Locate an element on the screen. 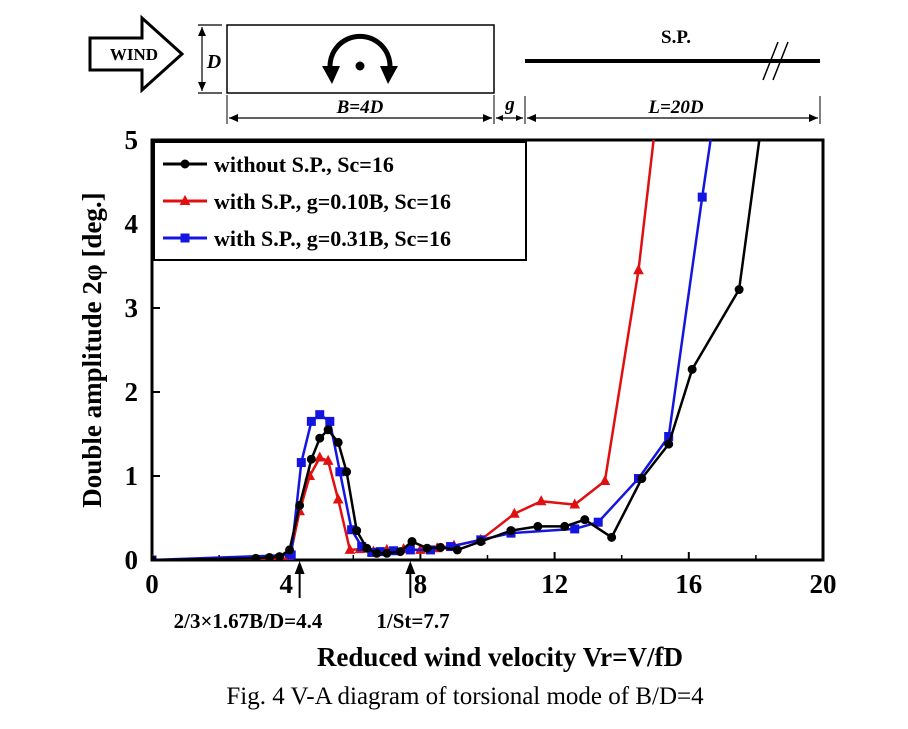 Image resolution: width=908 pixels, height=729 pixels. legend-label: with S.P., g=0.31B, Sc=16 is located at coordinates (332, 238).